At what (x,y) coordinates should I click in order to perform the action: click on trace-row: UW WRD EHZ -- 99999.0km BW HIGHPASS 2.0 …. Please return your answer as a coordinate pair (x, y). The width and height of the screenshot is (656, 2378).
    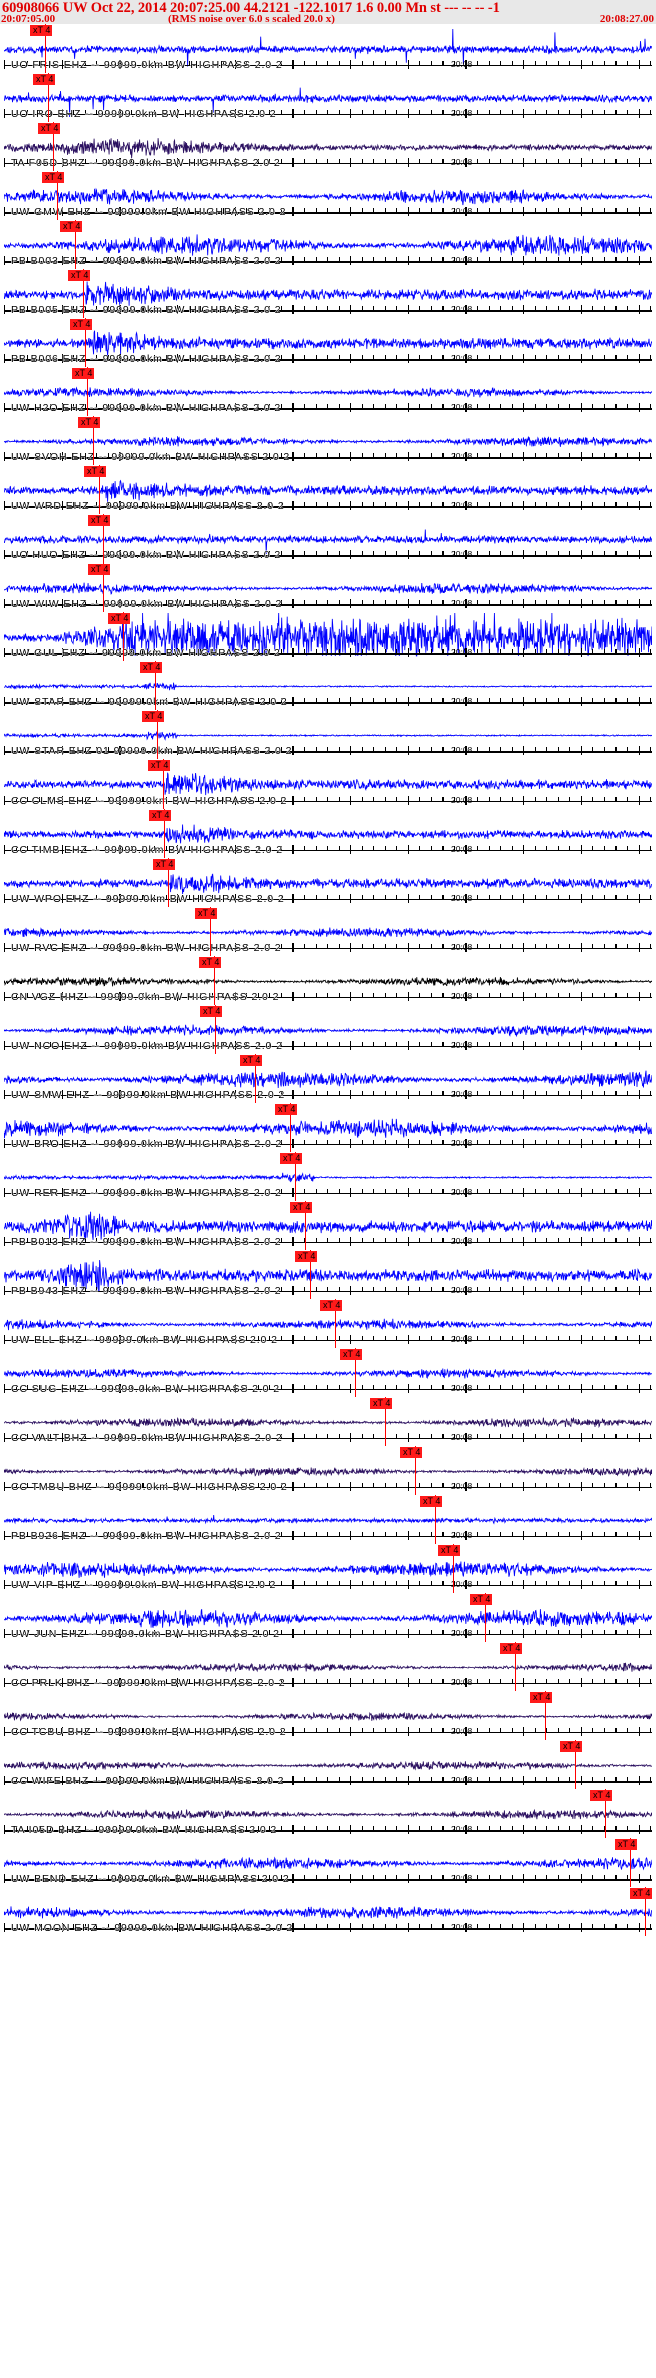
    Looking at the image, I should click on (328, 490).